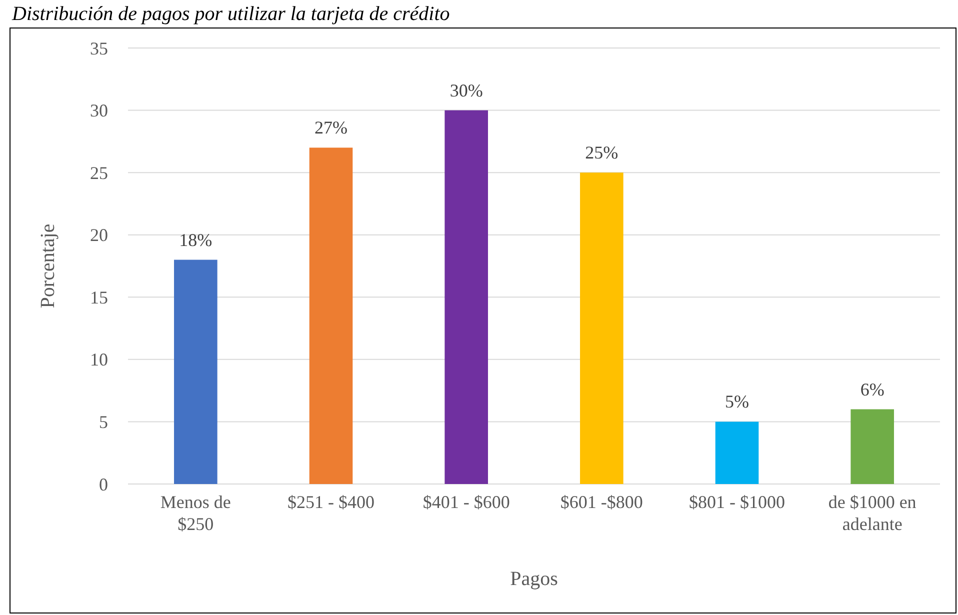 The width and height of the screenshot is (958, 615). I want to click on data-label: 25%, so click(601, 152).